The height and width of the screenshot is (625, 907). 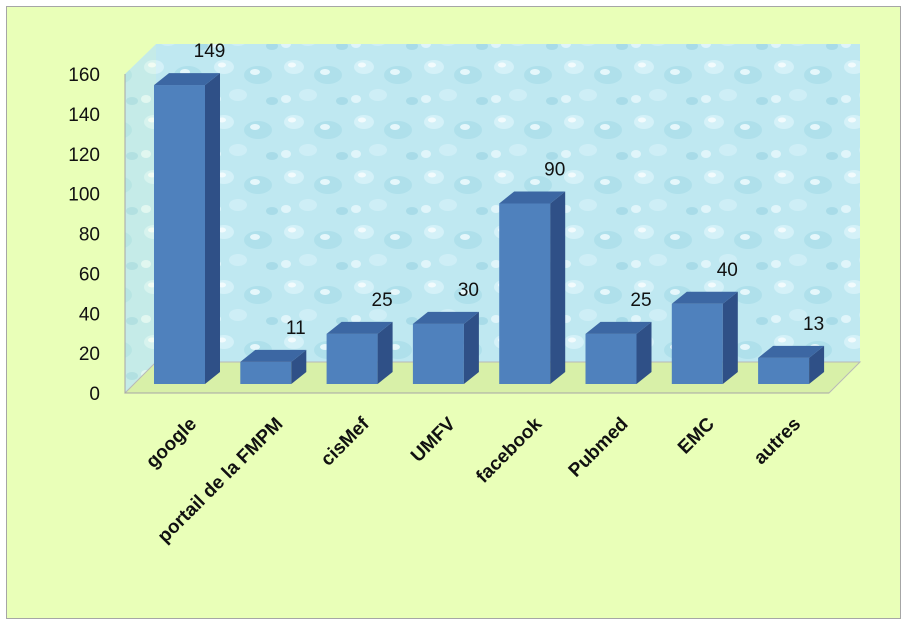 What do you see at coordinates (84, 115) in the screenshot?
I see `y-tick-label: 140` at bounding box center [84, 115].